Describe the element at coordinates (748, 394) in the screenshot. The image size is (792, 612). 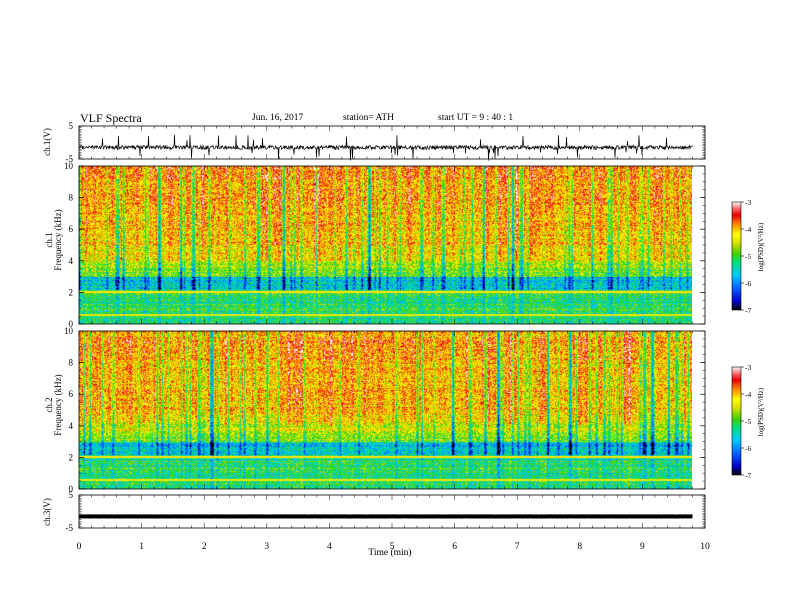
I see `cb2-tick-label: -4` at that location.